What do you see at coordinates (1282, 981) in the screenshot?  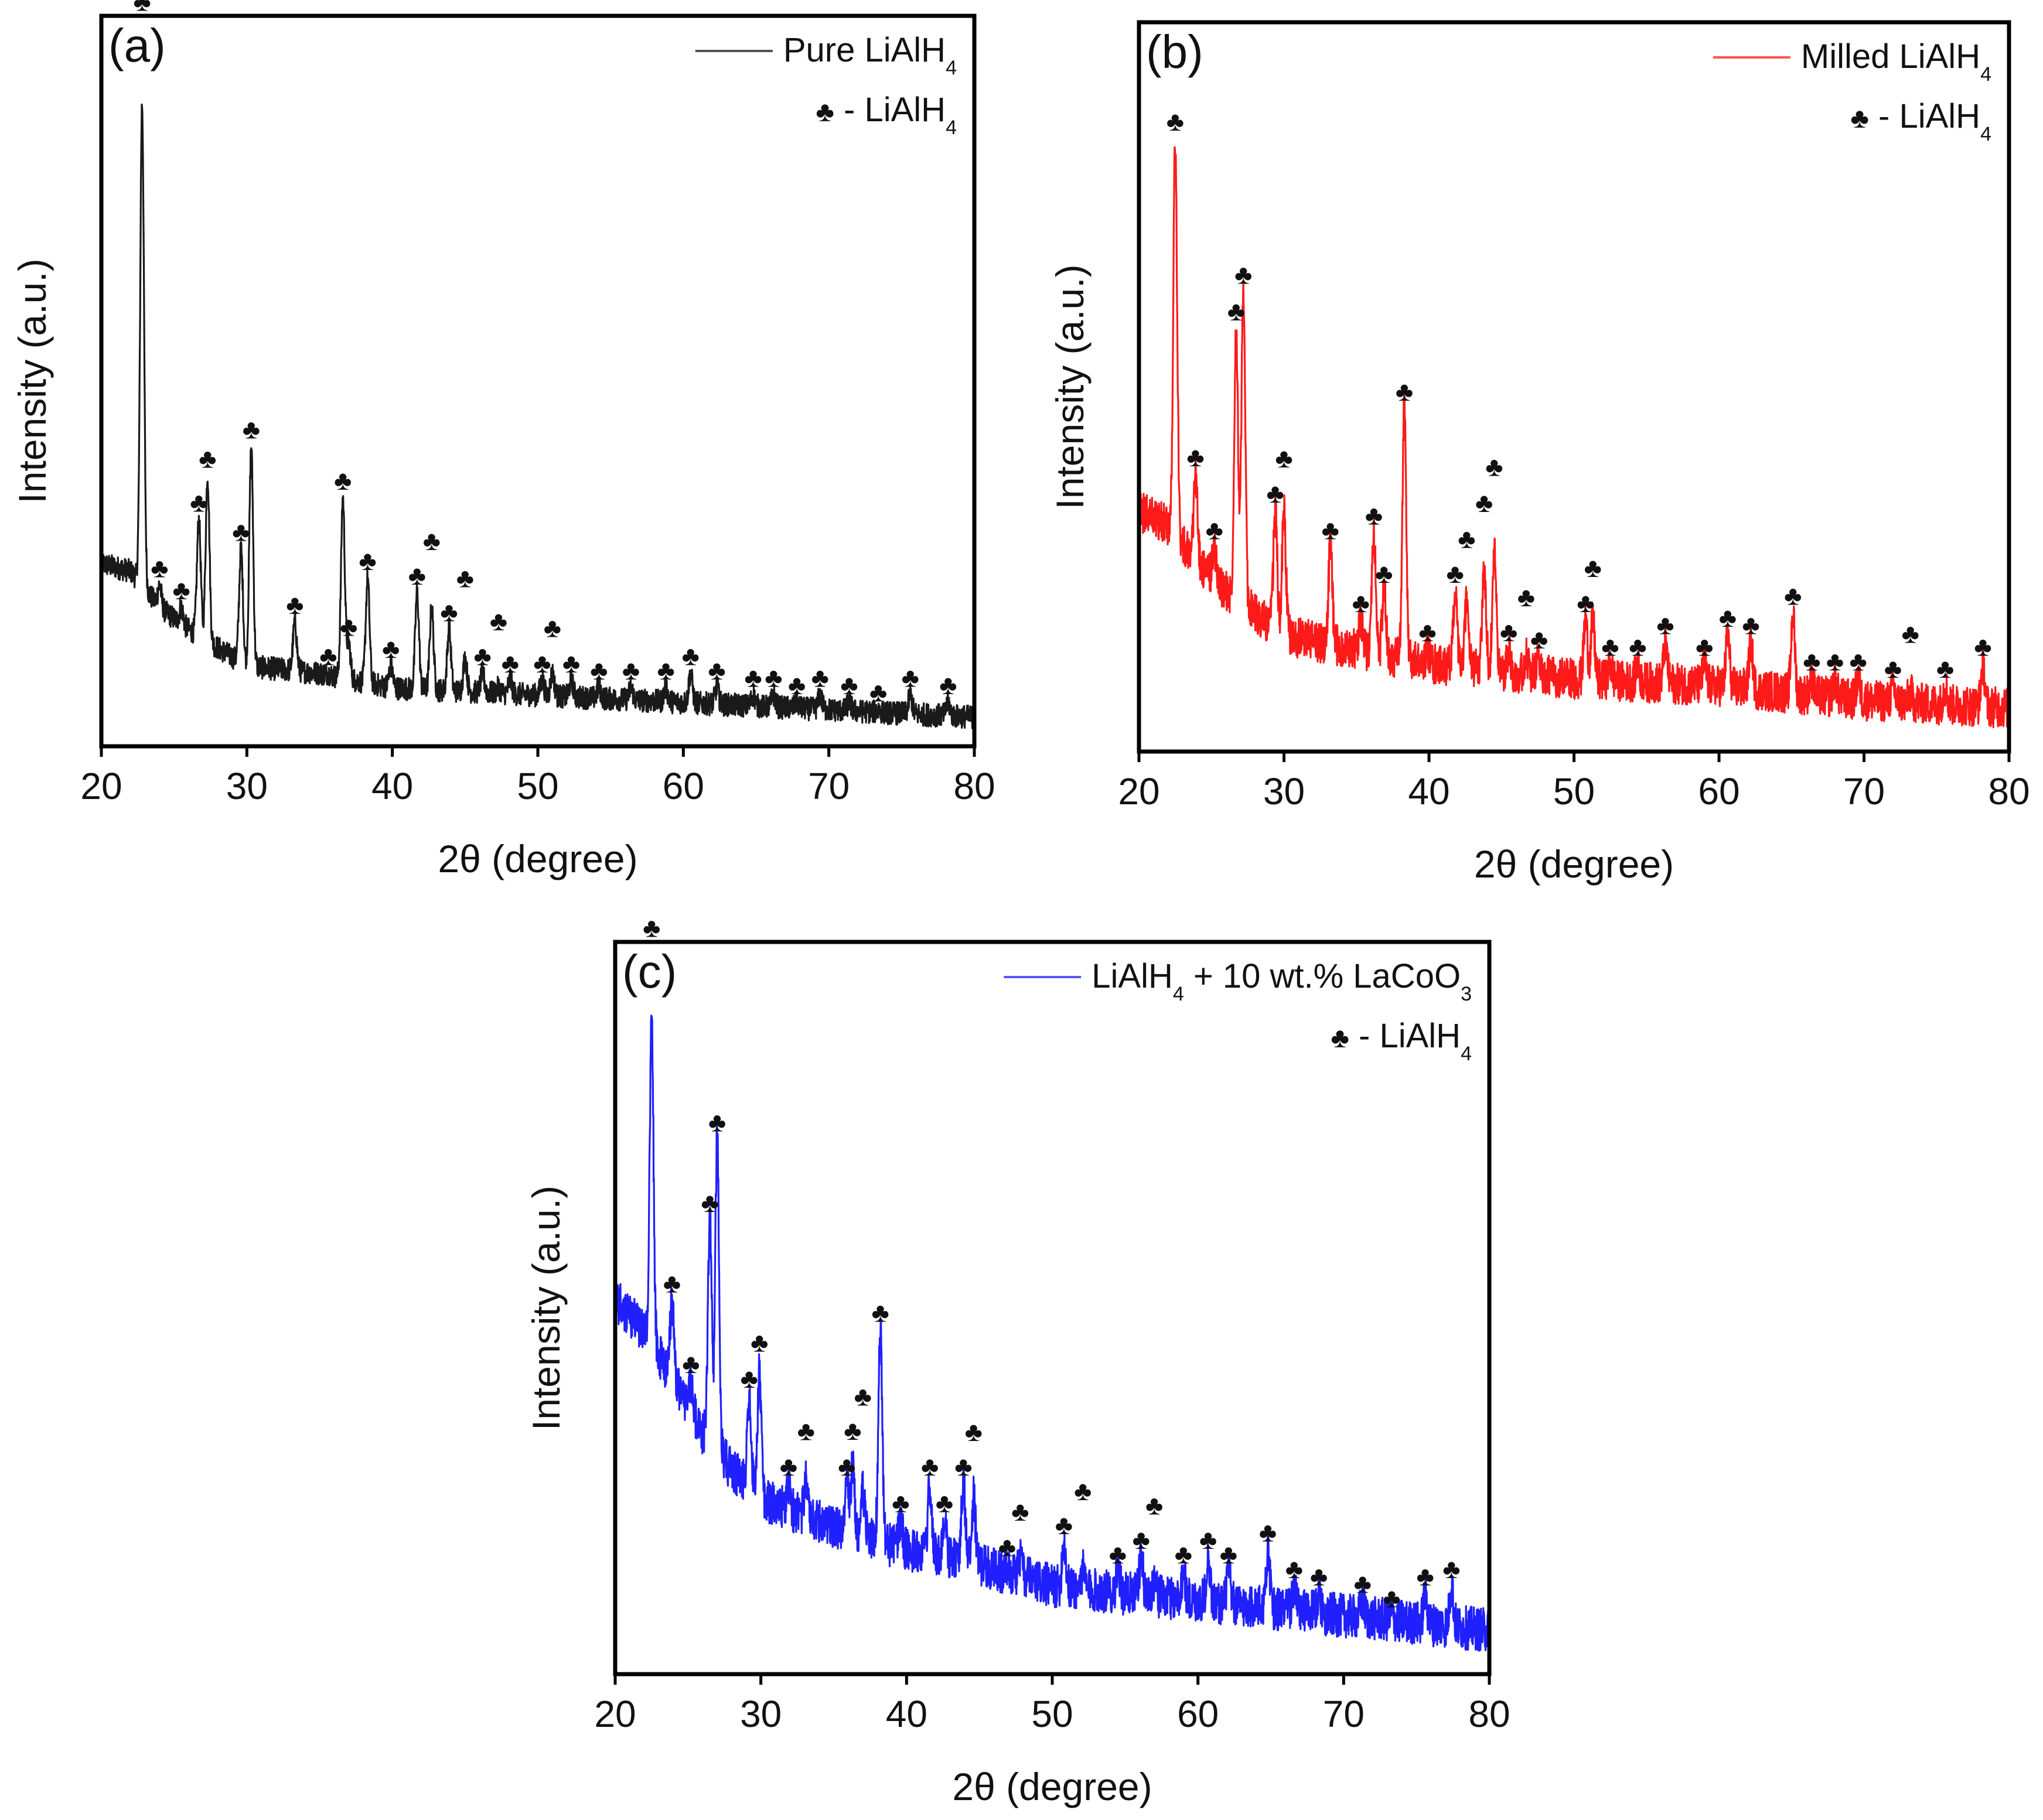 I see `legend-series-label: LiAlH4 + 10 wt.% LaCoO3` at bounding box center [1282, 981].